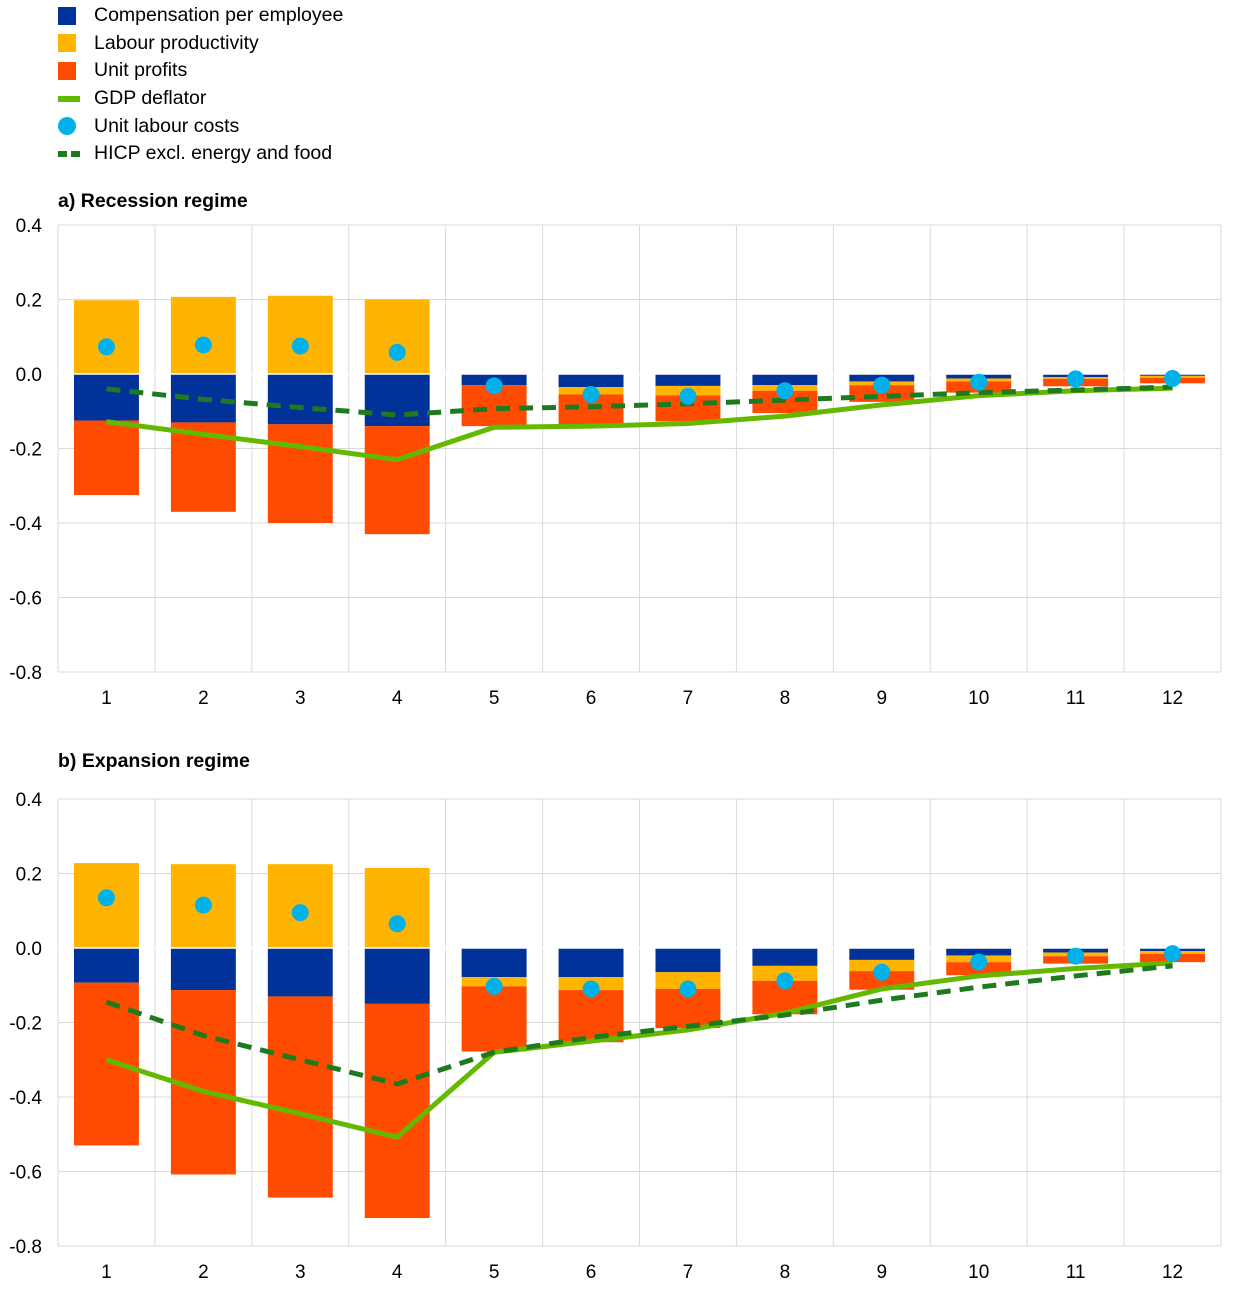 Image resolution: width=1240 pixels, height=1292 pixels. I want to click on legend-item-compensation: Compensation per employee, so click(200, 16).